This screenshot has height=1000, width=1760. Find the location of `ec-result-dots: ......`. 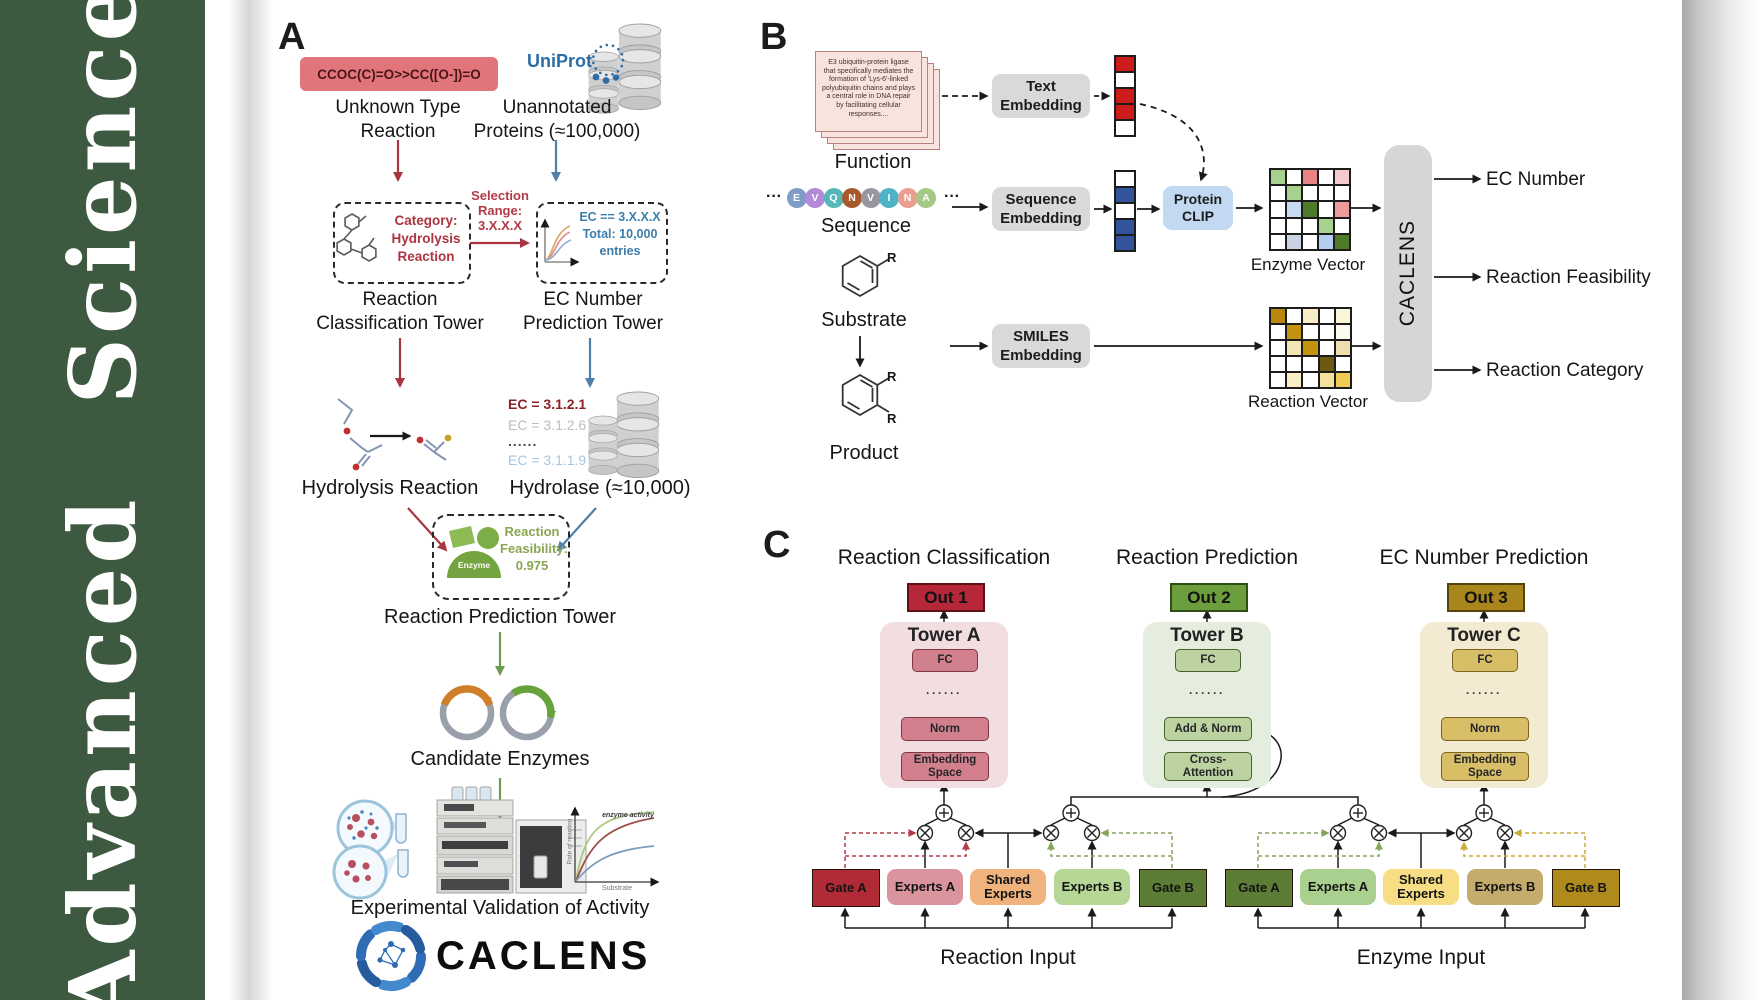

ec-result-dots: ...... is located at coordinates (523, 441).